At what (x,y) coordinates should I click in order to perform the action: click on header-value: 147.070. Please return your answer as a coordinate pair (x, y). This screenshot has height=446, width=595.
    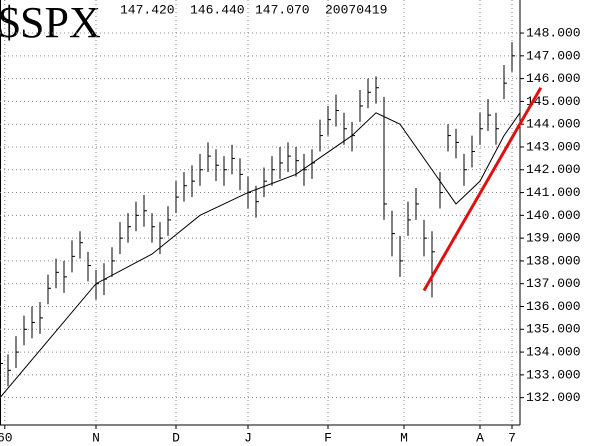
    Looking at the image, I should click on (282, 9).